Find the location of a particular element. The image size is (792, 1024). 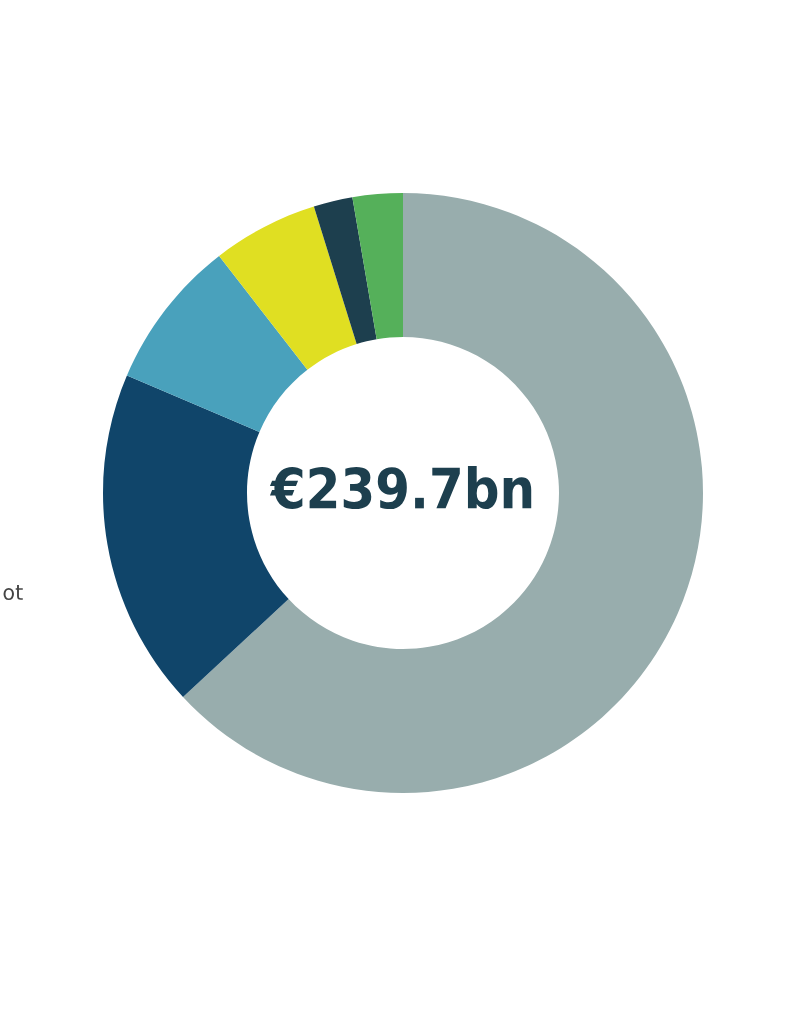

text: €239.7bn is located at coordinates (400, 488).